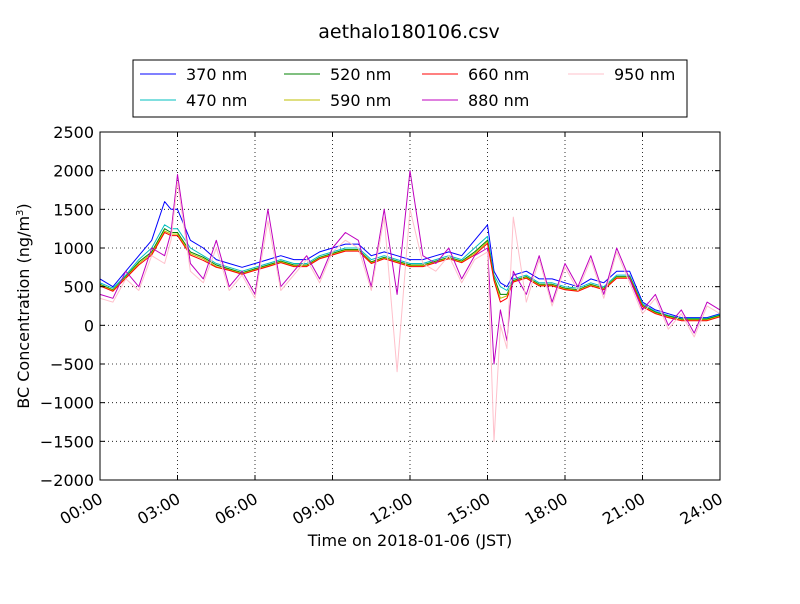 The image size is (800, 604). I want to click on chart-title: aethalo180106.csv, so click(409, 32).